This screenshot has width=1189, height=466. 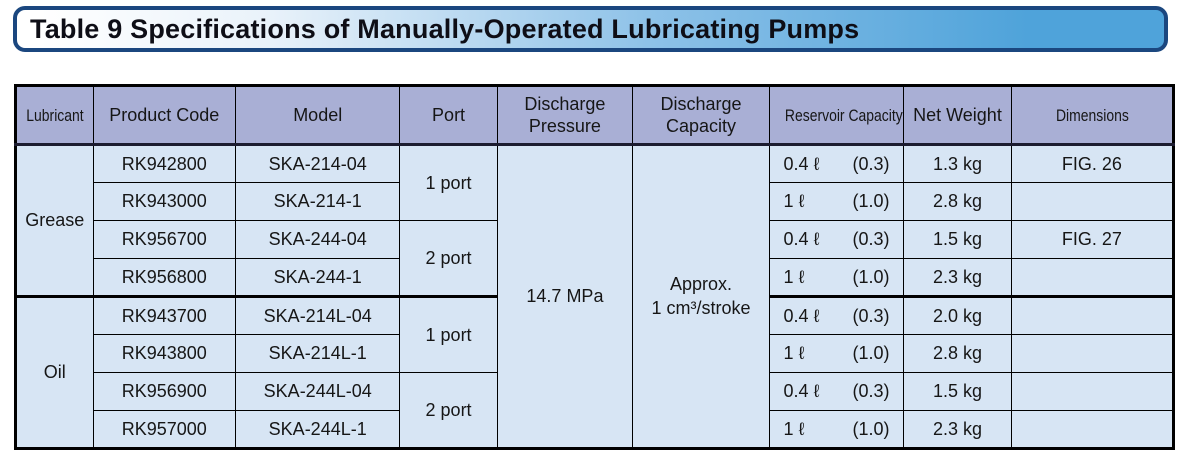 I want to click on cell-product-code: RK957000, so click(x=164, y=429).